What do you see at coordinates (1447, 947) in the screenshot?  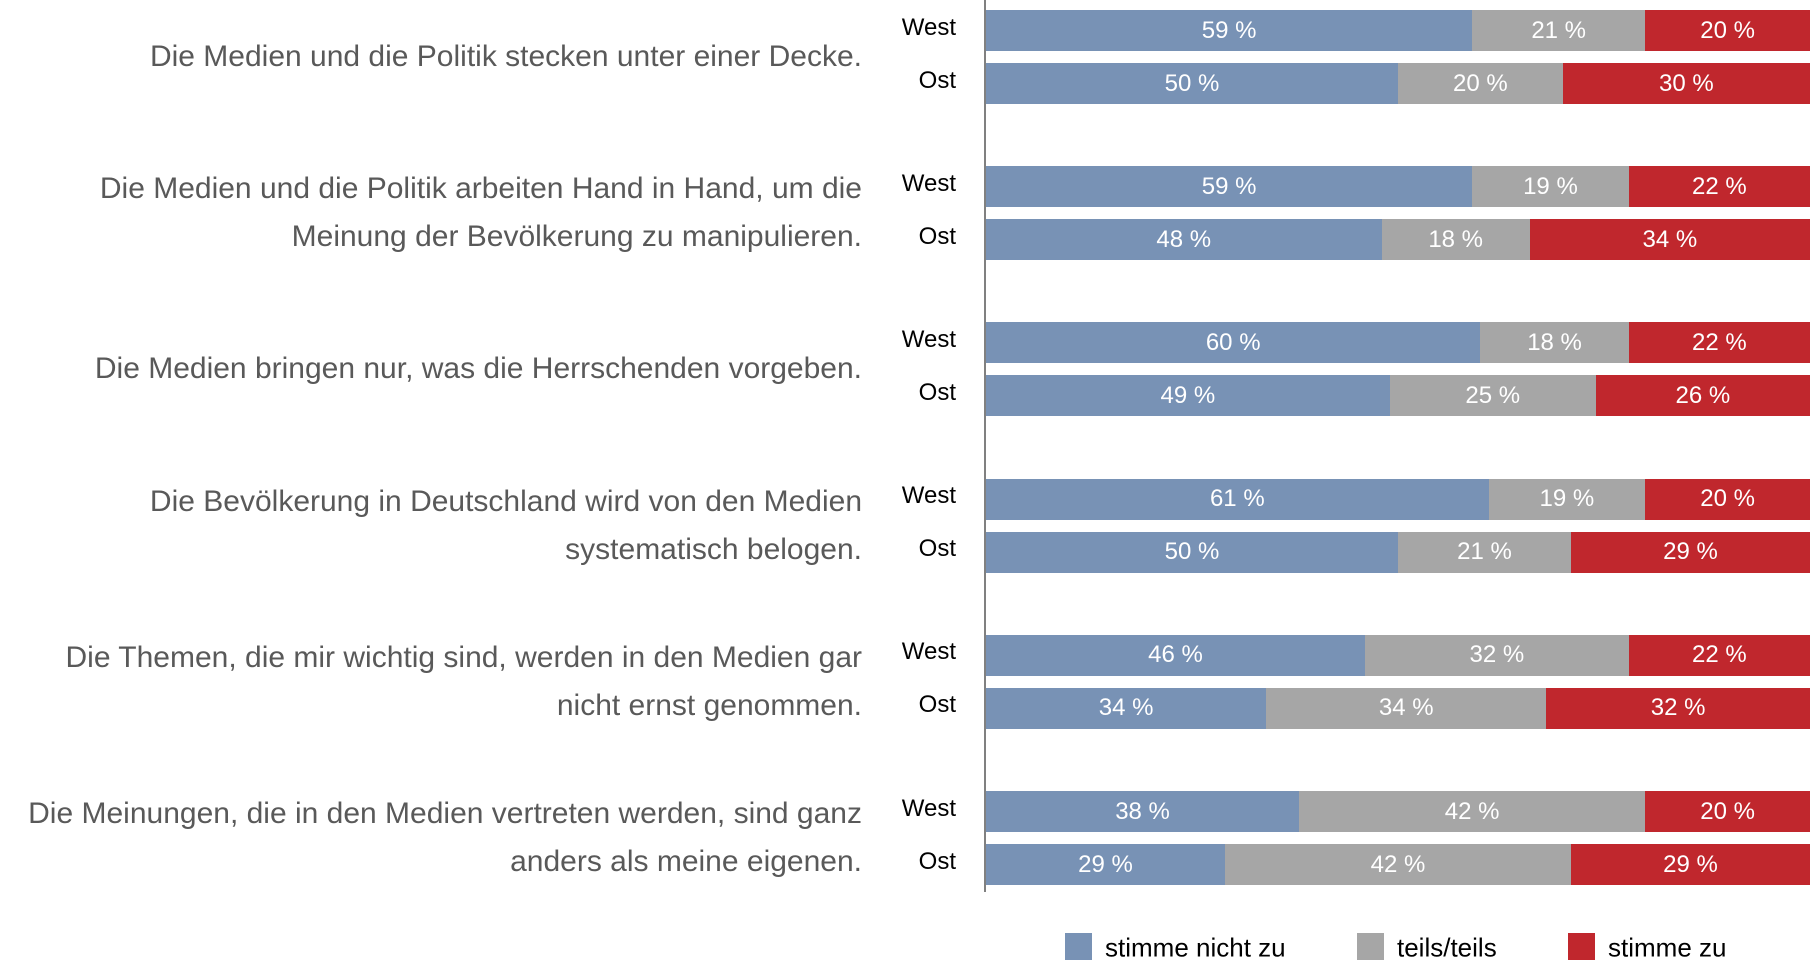 I see `legend-label: teils/teils` at bounding box center [1447, 947].